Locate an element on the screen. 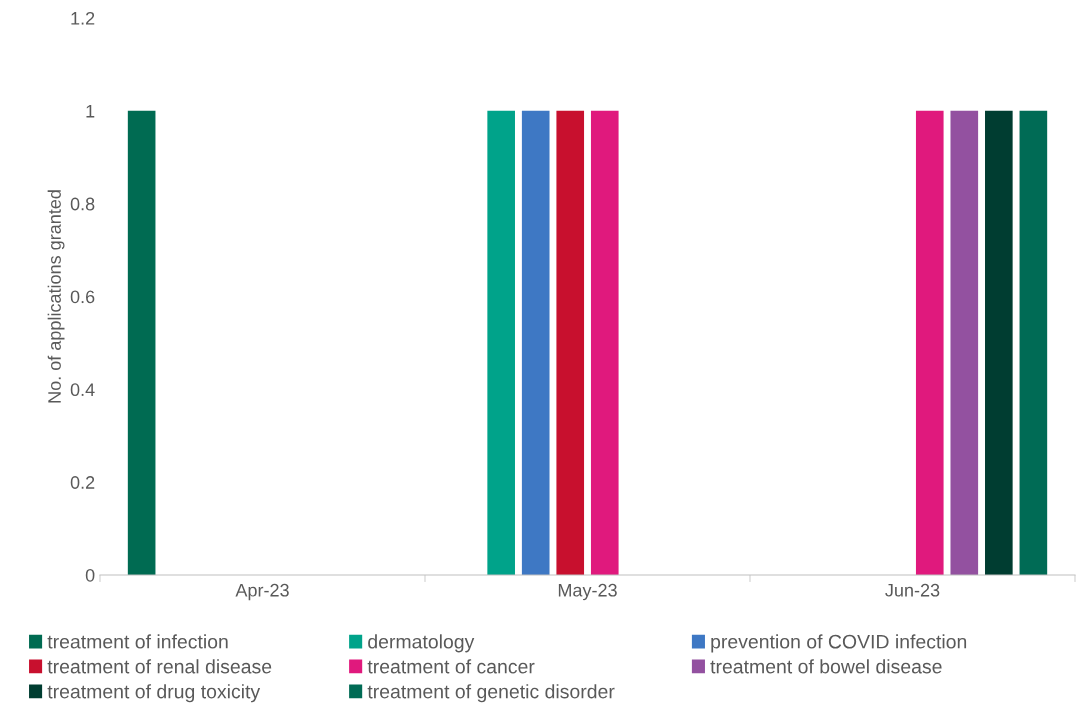 This screenshot has height=709, width=1079. y-tick-label: 0.6 is located at coordinates (82, 297).